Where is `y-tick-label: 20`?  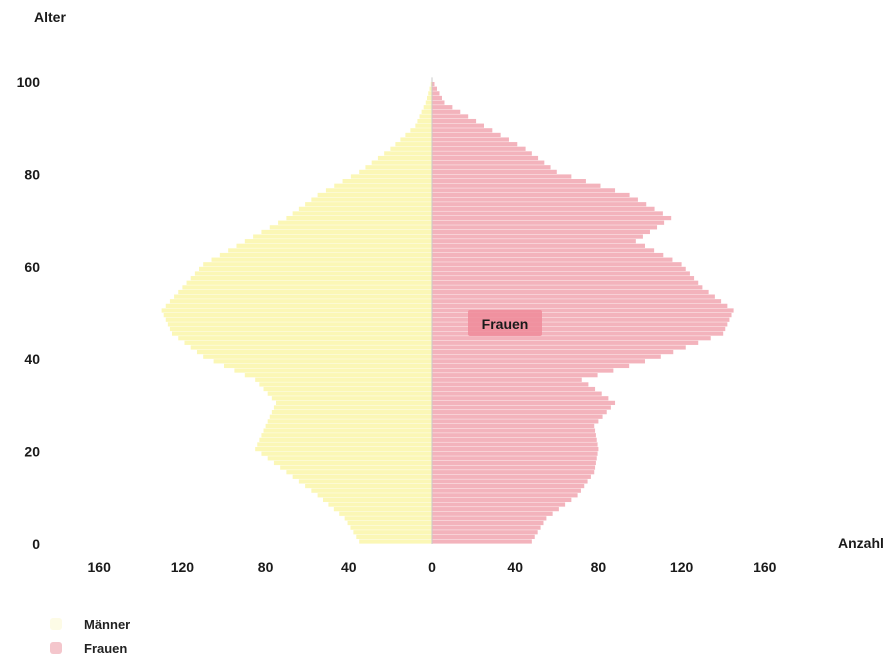 y-tick-label: 20 is located at coordinates (32, 452).